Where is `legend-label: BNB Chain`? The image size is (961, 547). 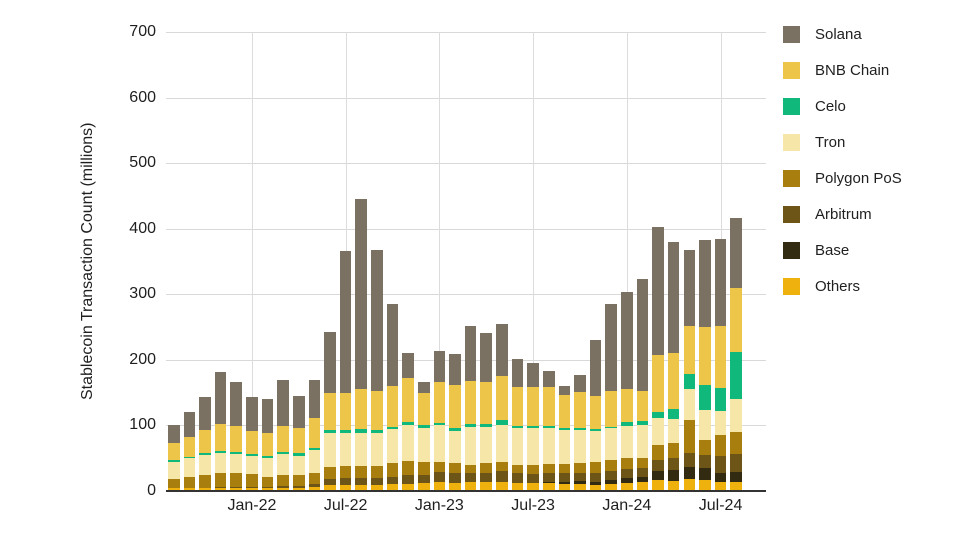
legend-label: BNB Chain is located at coordinates (852, 70).